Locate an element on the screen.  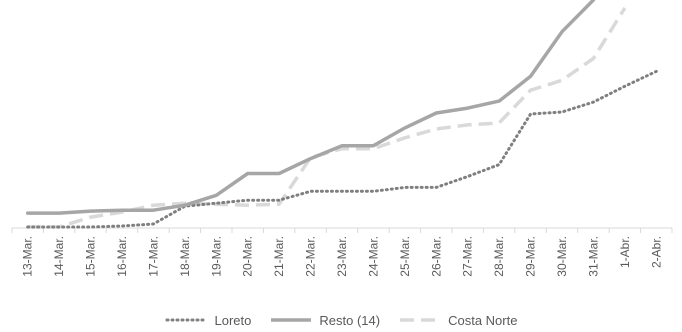
legend-swatch-resto is located at coordinates (291, 320).